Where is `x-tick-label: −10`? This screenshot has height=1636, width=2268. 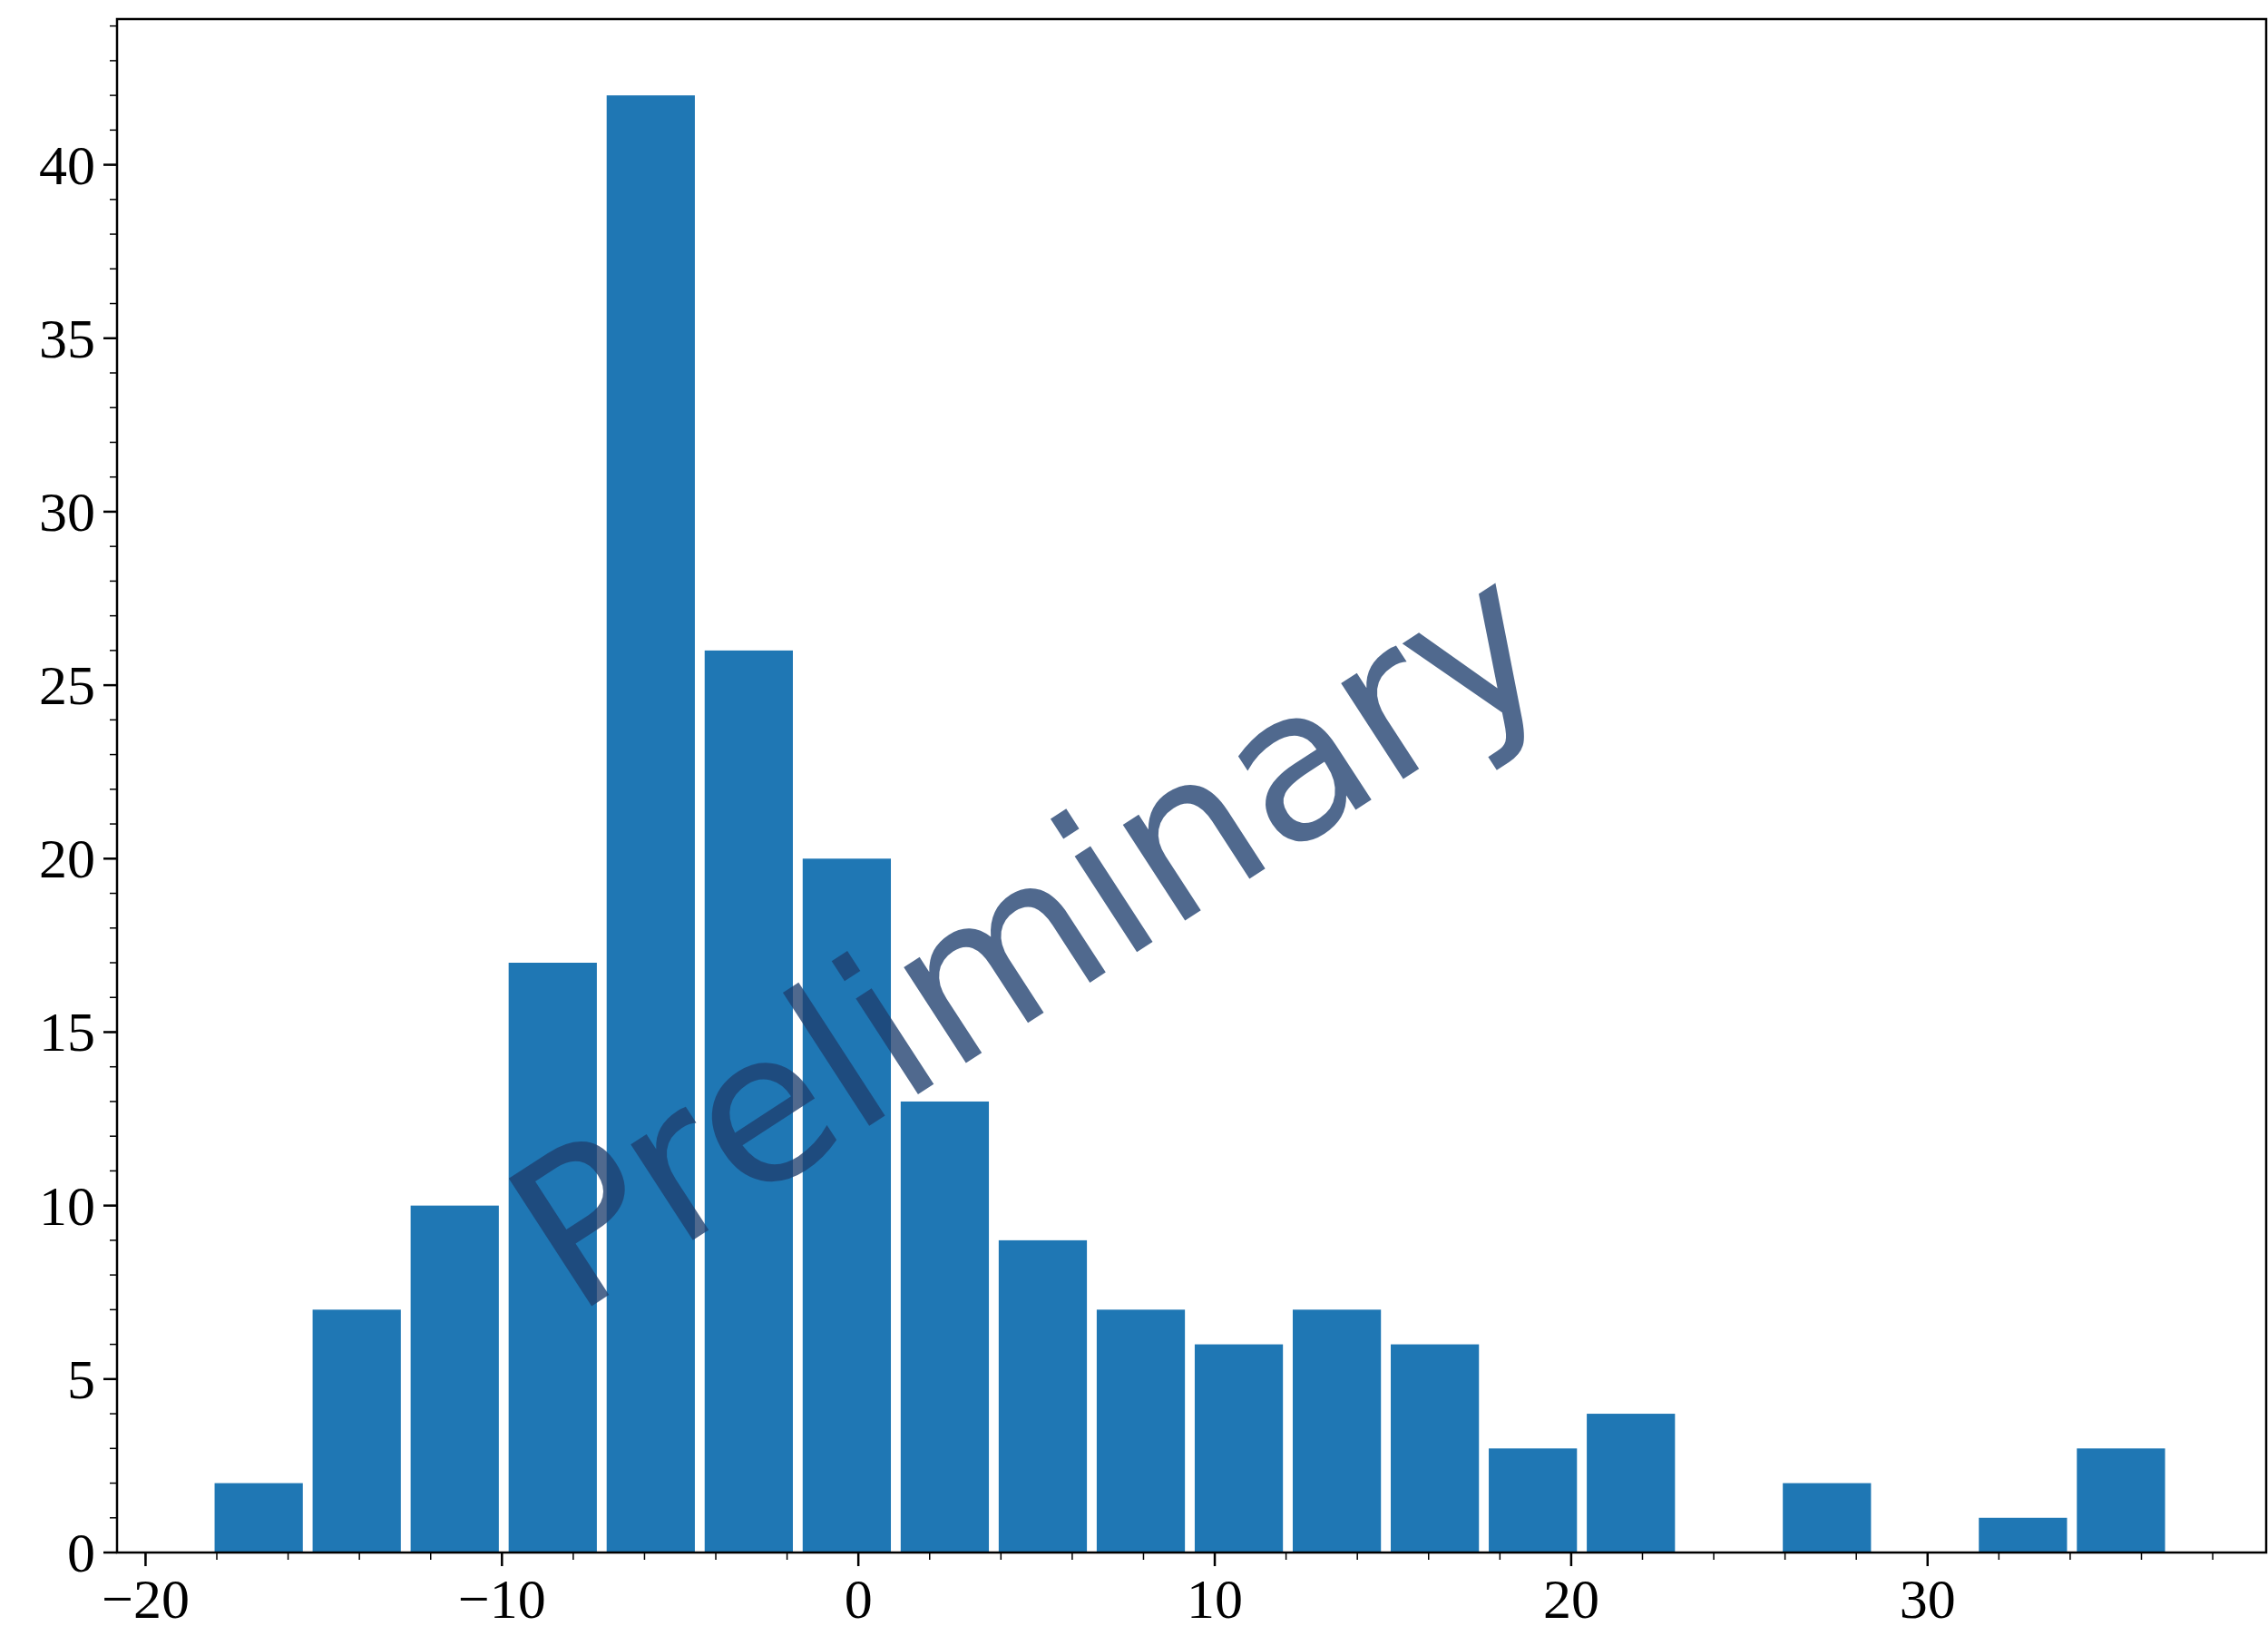
x-tick-label: −10 is located at coordinates (502, 1599).